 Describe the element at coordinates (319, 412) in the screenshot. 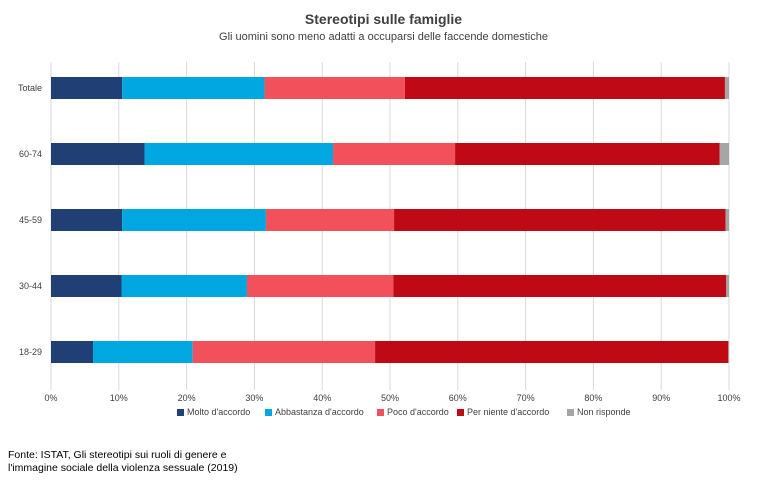

I see `legend-label: Abbastanza d'accordo` at that location.